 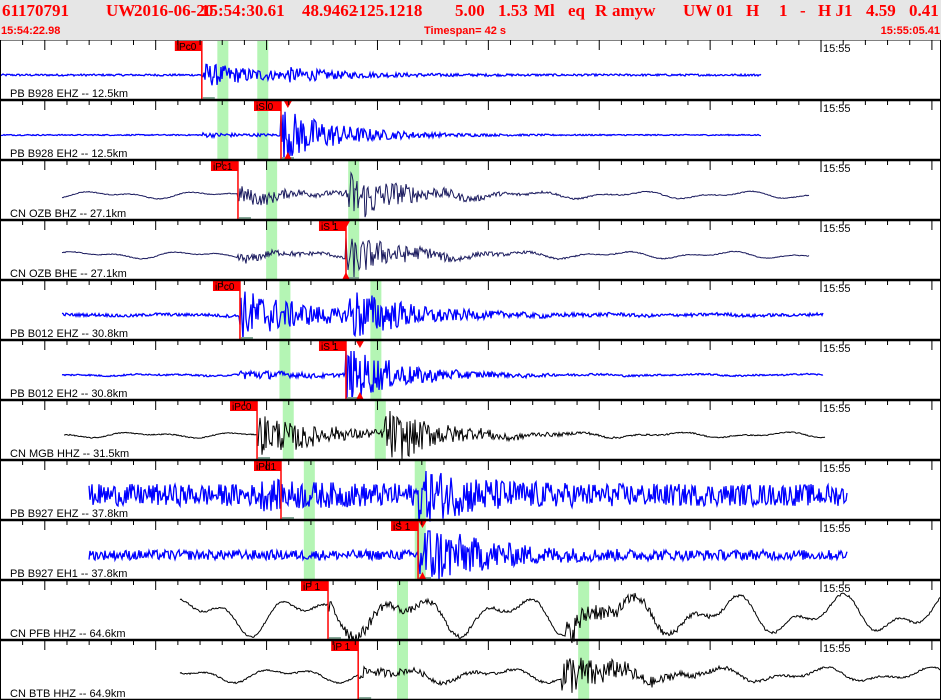 I want to click on station-label: PB B928 EHZ -- 12.5km, so click(x=69, y=94).